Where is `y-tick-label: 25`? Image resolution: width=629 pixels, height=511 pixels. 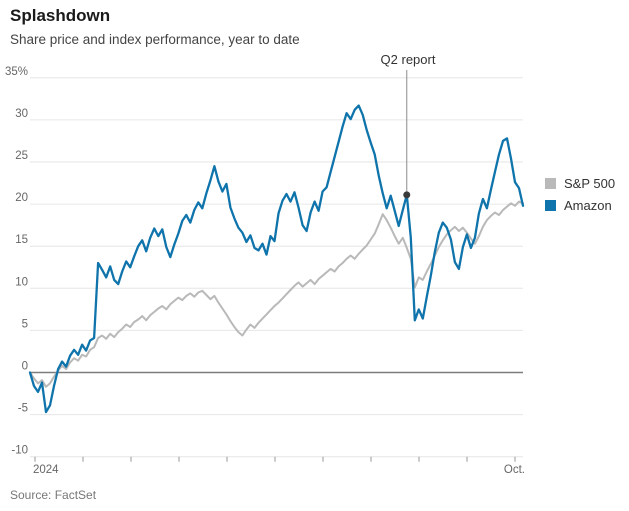
y-tick-label: 25 is located at coordinates (21, 156).